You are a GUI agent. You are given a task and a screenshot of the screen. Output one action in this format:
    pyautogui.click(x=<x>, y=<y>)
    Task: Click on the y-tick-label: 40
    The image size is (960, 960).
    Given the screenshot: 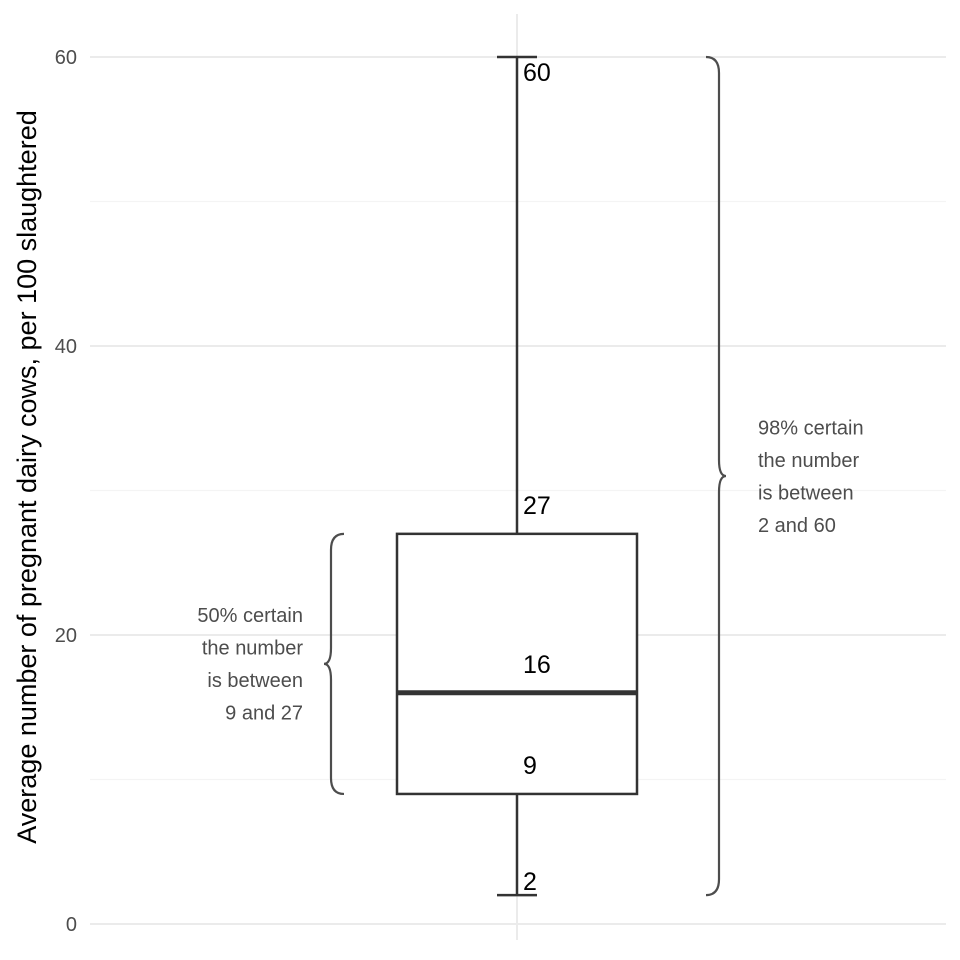 What is the action you would take?
    pyautogui.click(x=66, y=347)
    